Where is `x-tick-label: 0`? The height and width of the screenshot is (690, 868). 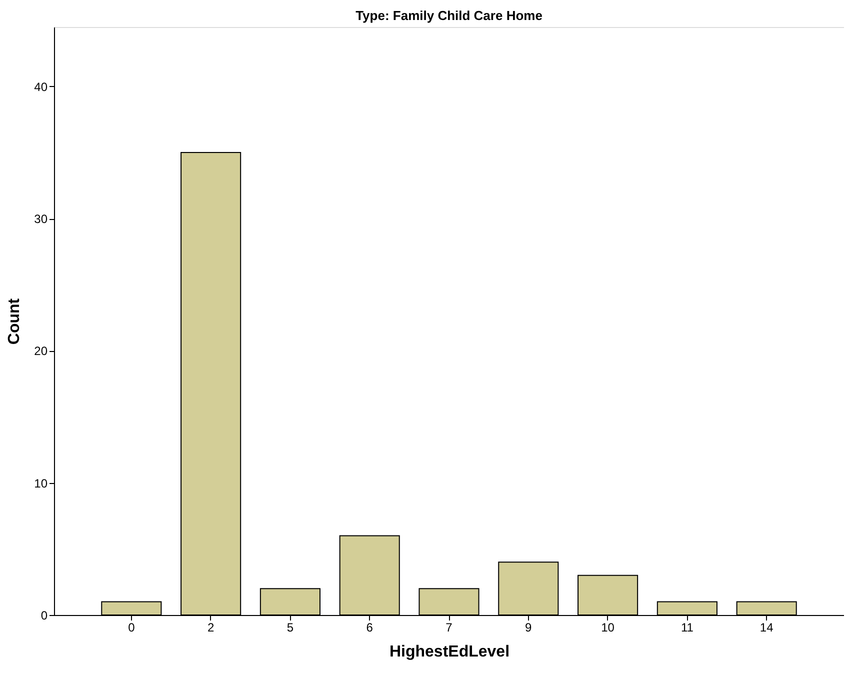
x-tick-label: 0 is located at coordinates (132, 627).